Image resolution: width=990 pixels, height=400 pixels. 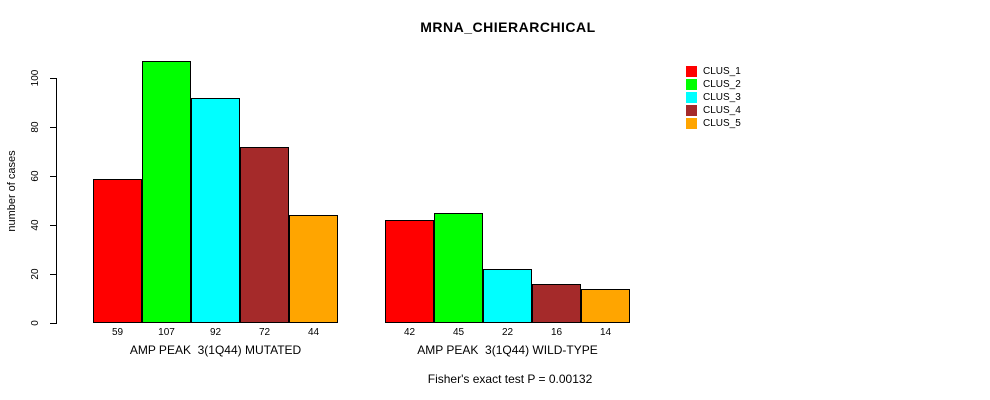 I want to click on fisher-test-annotation: Fisher's exact test P = 0.00132, so click(x=510, y=379).